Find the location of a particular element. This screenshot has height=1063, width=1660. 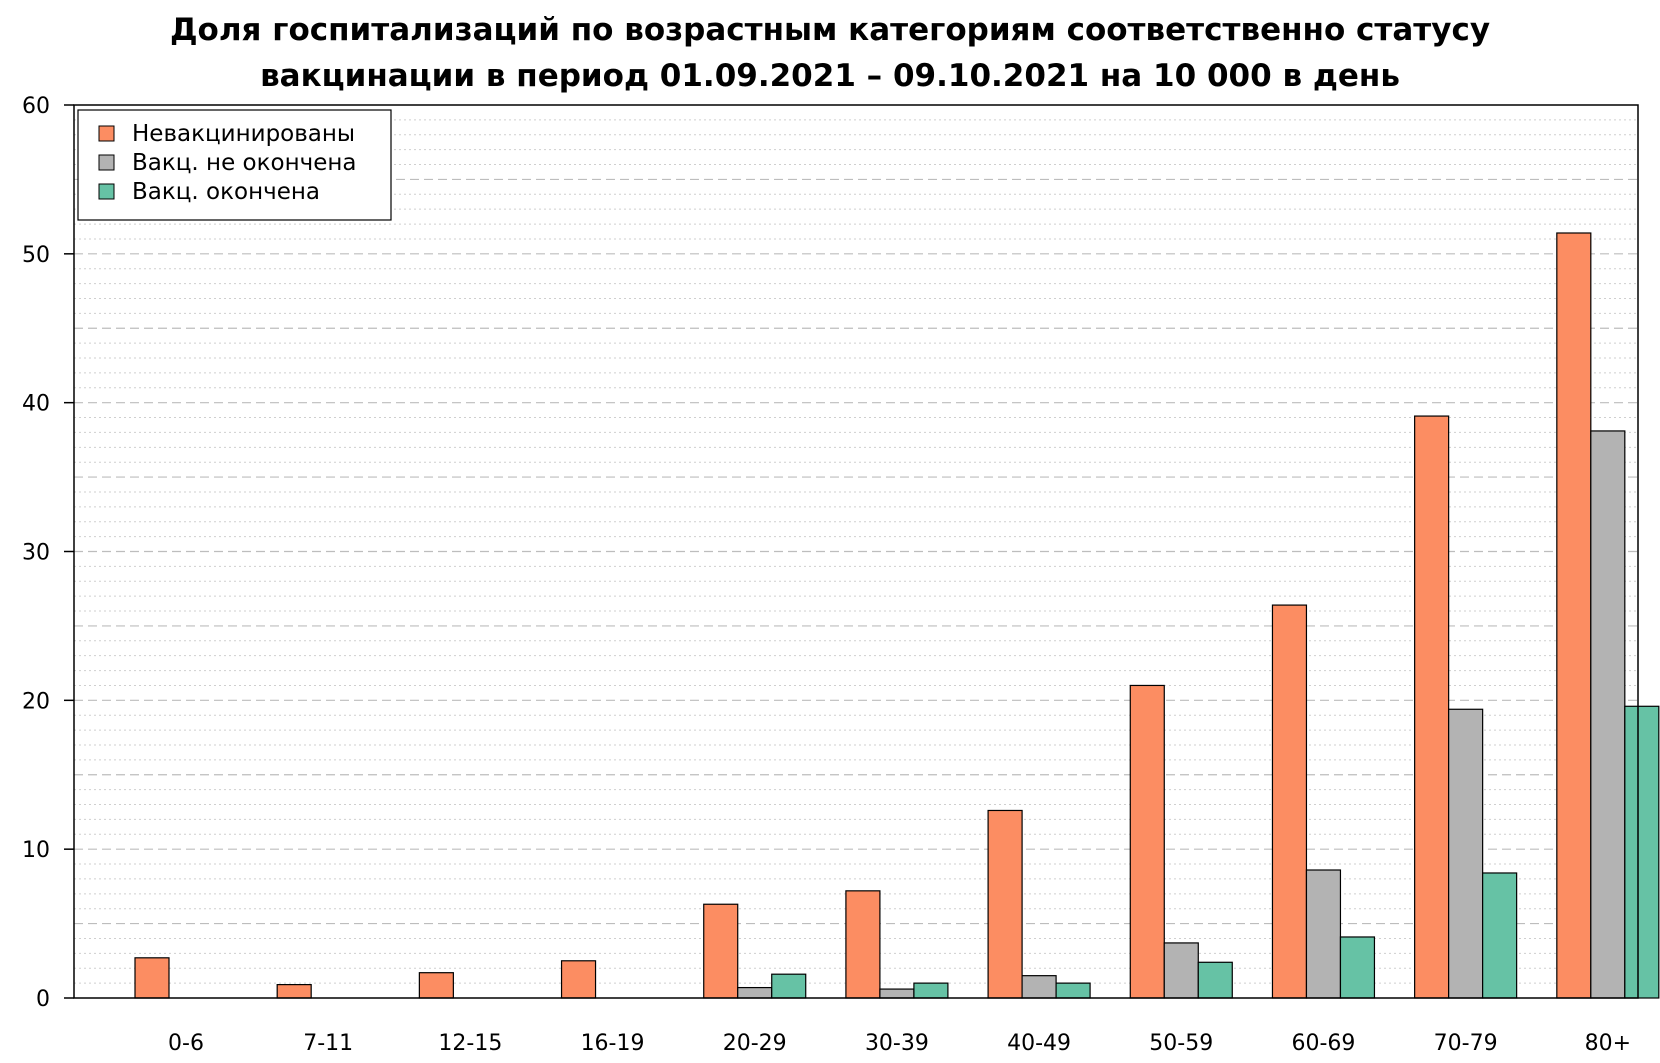

legend-label: Вакц. не окончена is located at coordinates (244, 163).